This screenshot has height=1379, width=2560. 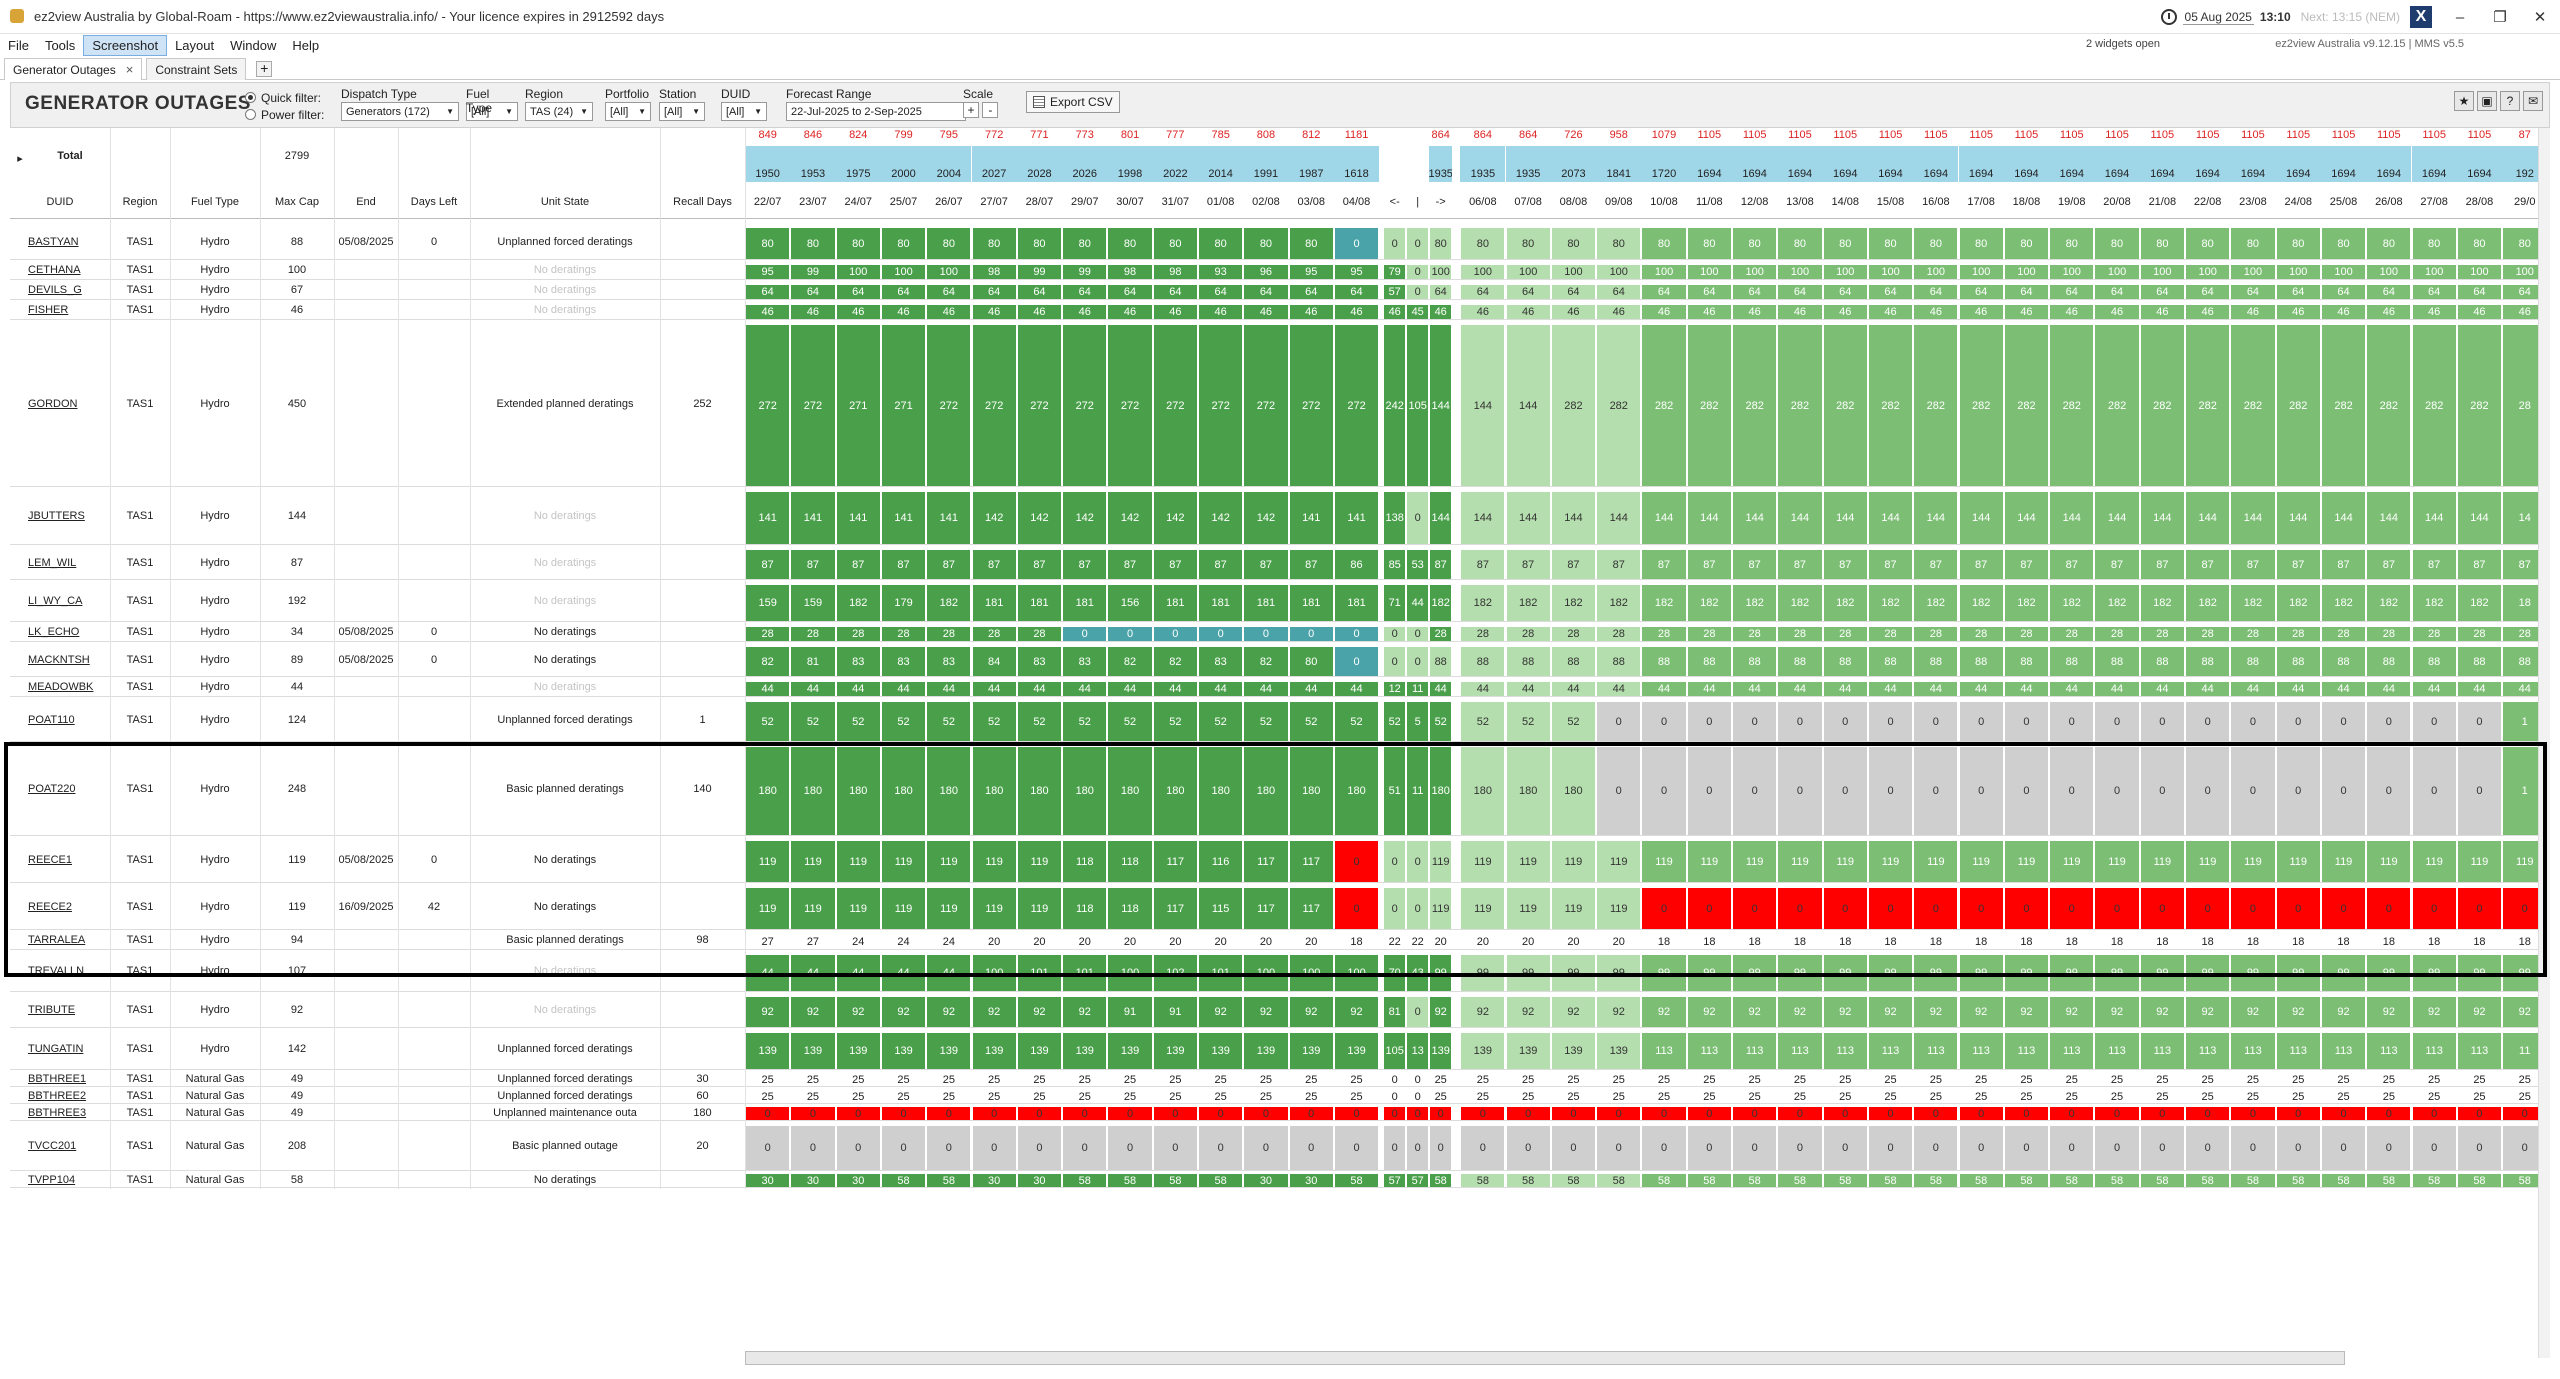 I want to click on duid-link: TREVALLN, so click(x=56, y=971).